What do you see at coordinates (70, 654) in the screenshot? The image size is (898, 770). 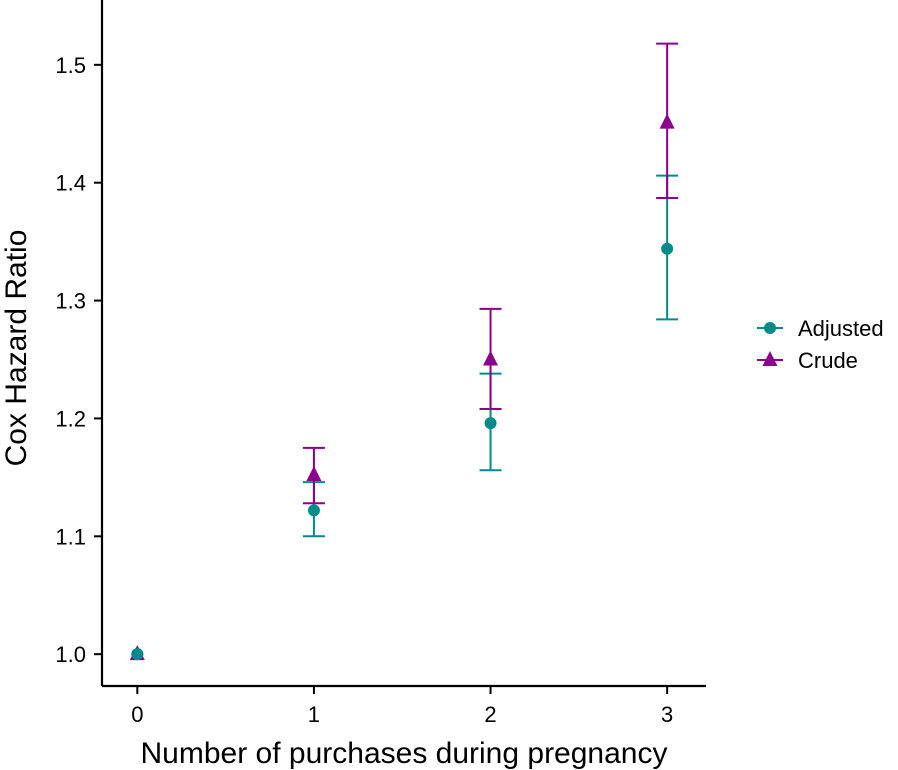 I see `y-tick-label: 1.0` at bounding box center [70, 654].